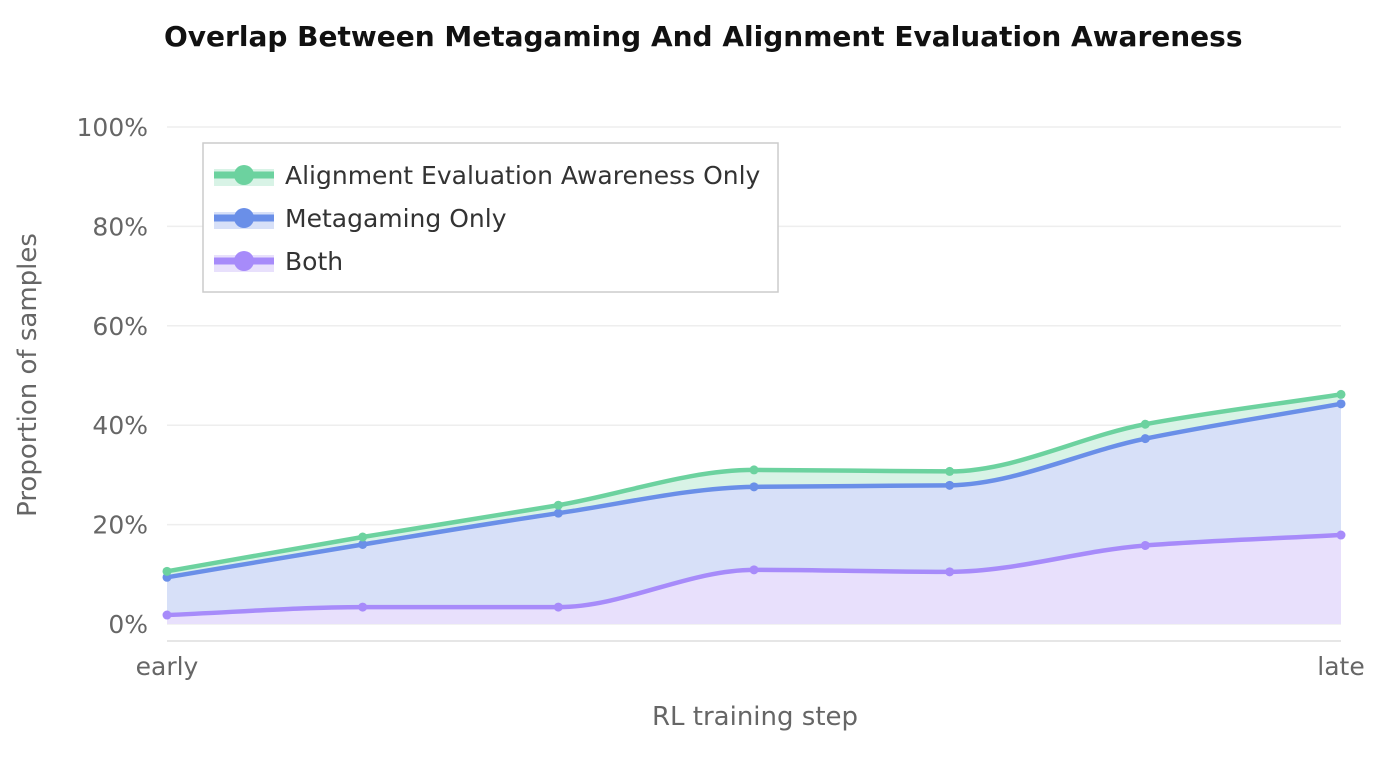  What do you see at coordinates (396, 218) in the screenshot?
I see `legend-label-metagaming-only: Metagaming Only` at bounding box center [396, 218].